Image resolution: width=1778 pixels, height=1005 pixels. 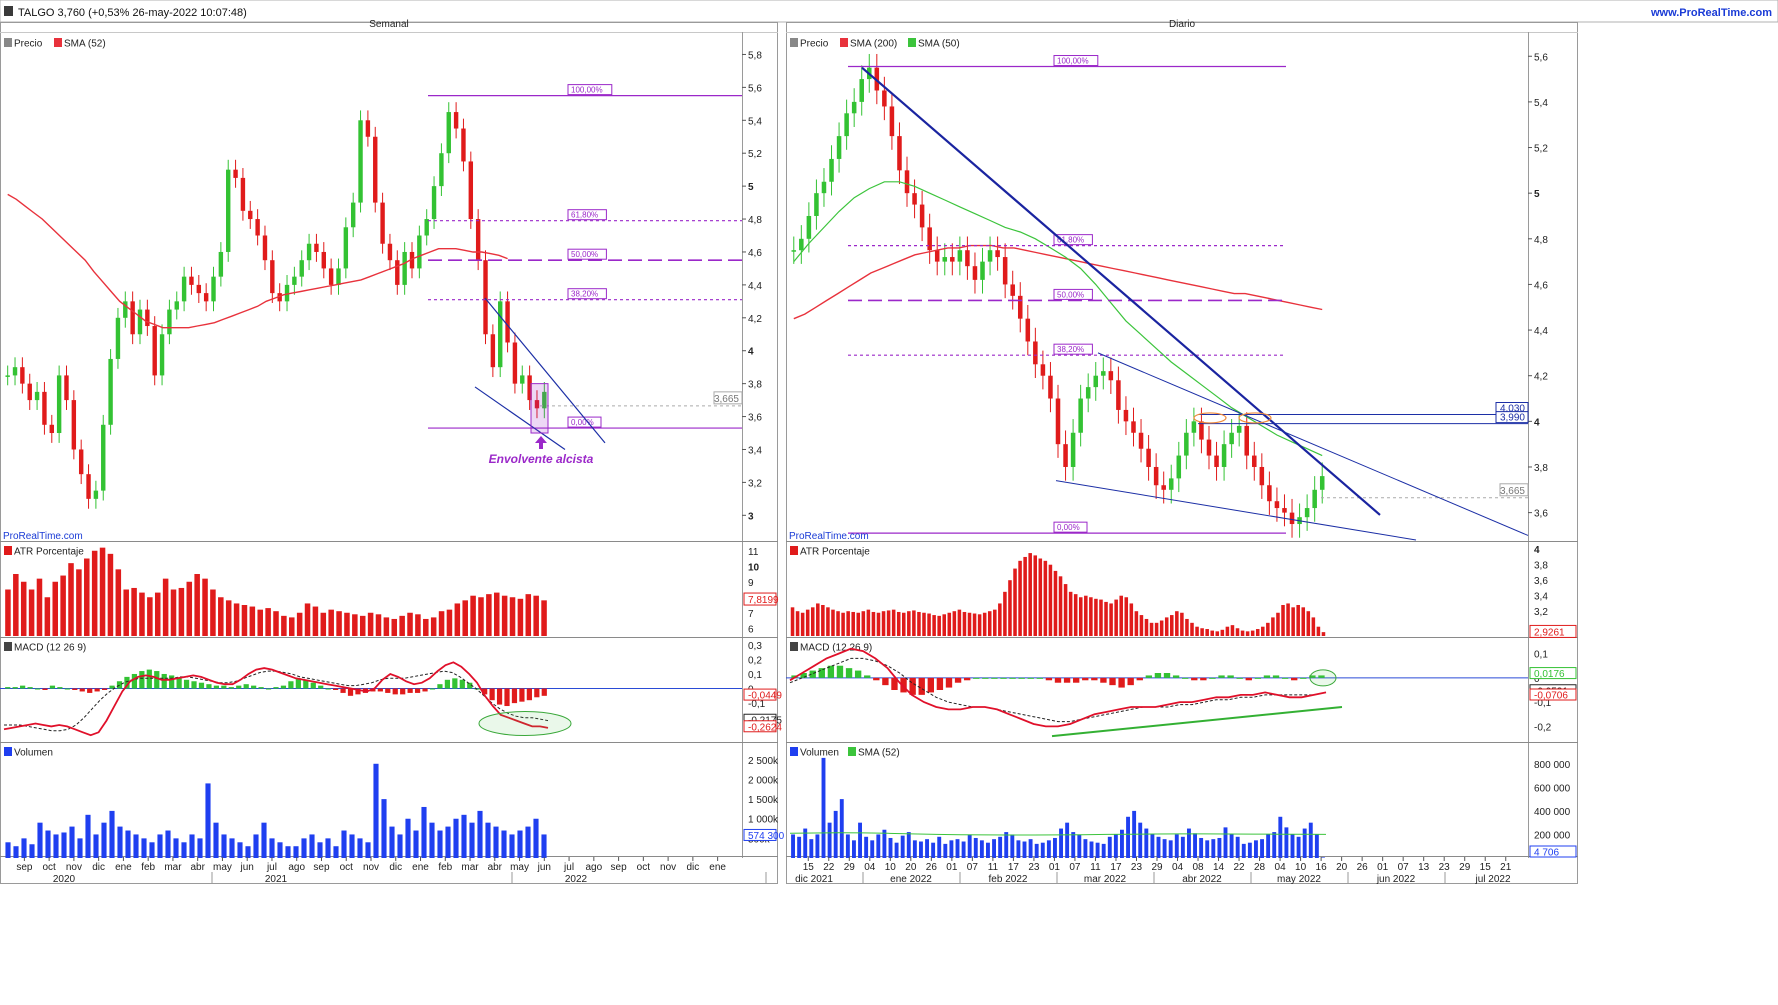 I want to click on atr-tick-label: 3,8, so click(x=1541, y=566).